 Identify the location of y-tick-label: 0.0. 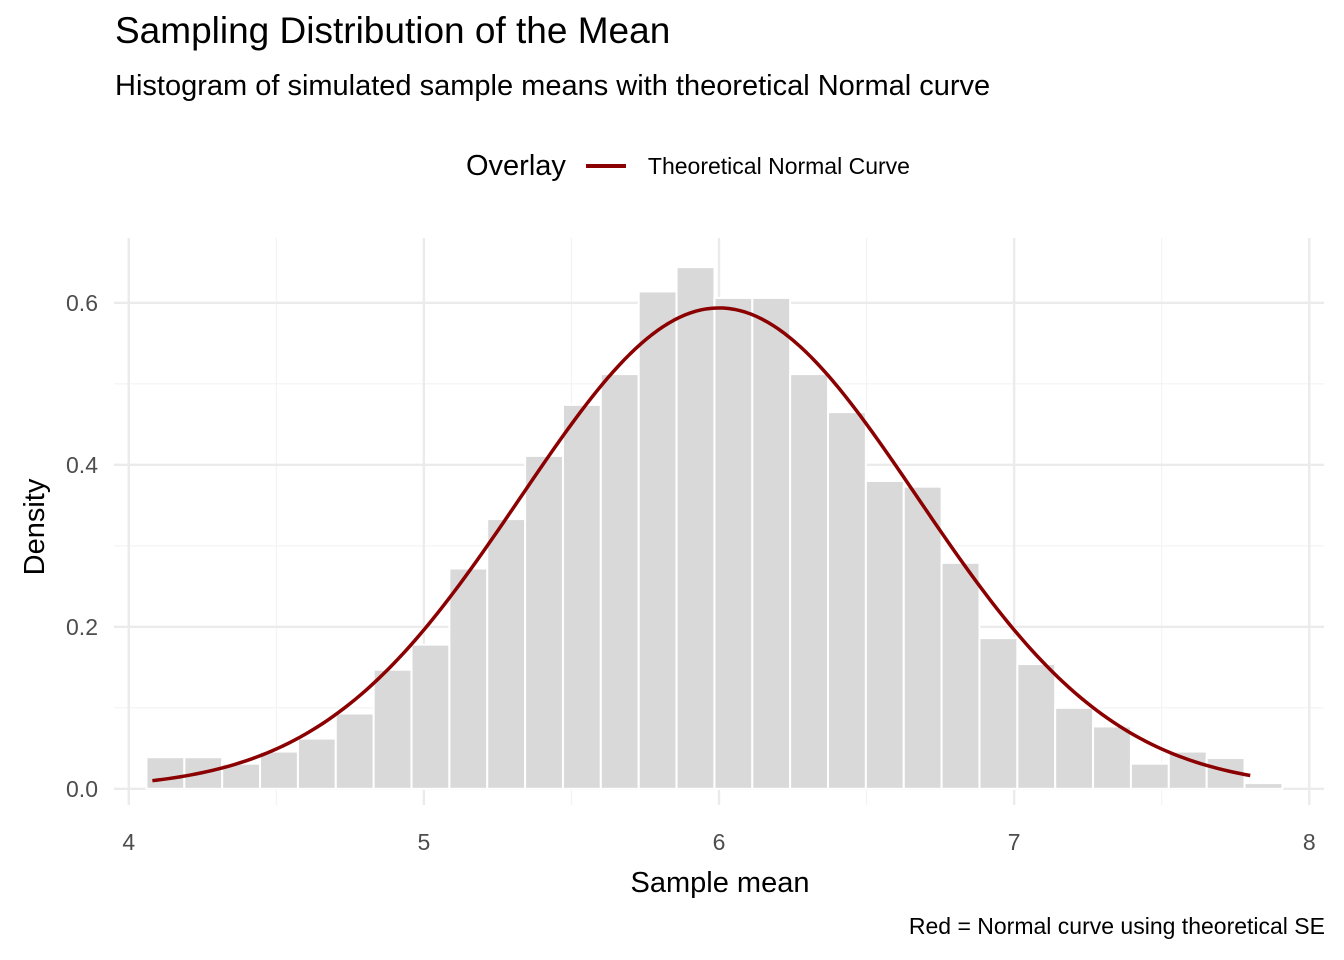
(82, 789).